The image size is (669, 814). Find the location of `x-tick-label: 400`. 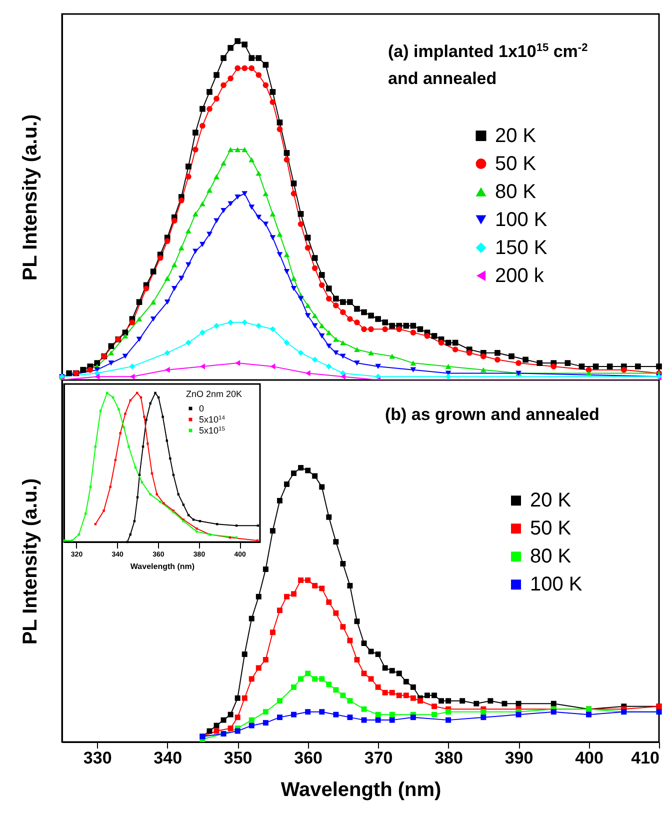

x-tick-label: 400 is located at coordinates (589, 758).